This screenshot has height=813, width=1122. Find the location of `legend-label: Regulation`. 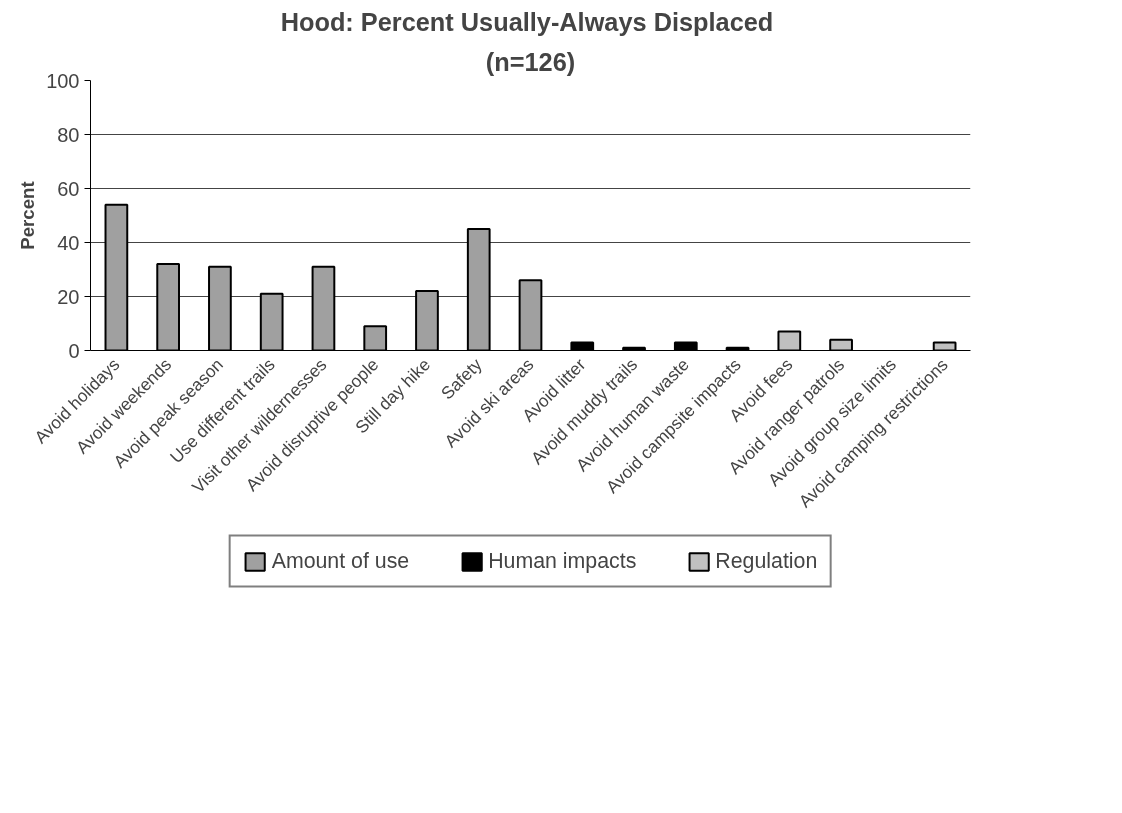

legend-label: Regulation is located at coordinates (766, 561).